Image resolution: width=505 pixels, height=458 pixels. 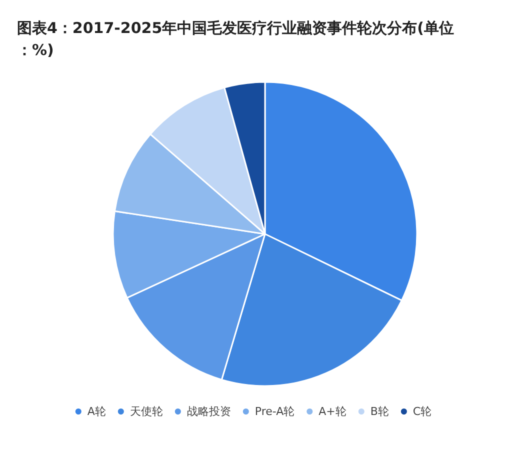 What do you see at coordinates (422, 411) in the screenshot?
I see `legend-label: C轮` at bounding box center [422, 411].